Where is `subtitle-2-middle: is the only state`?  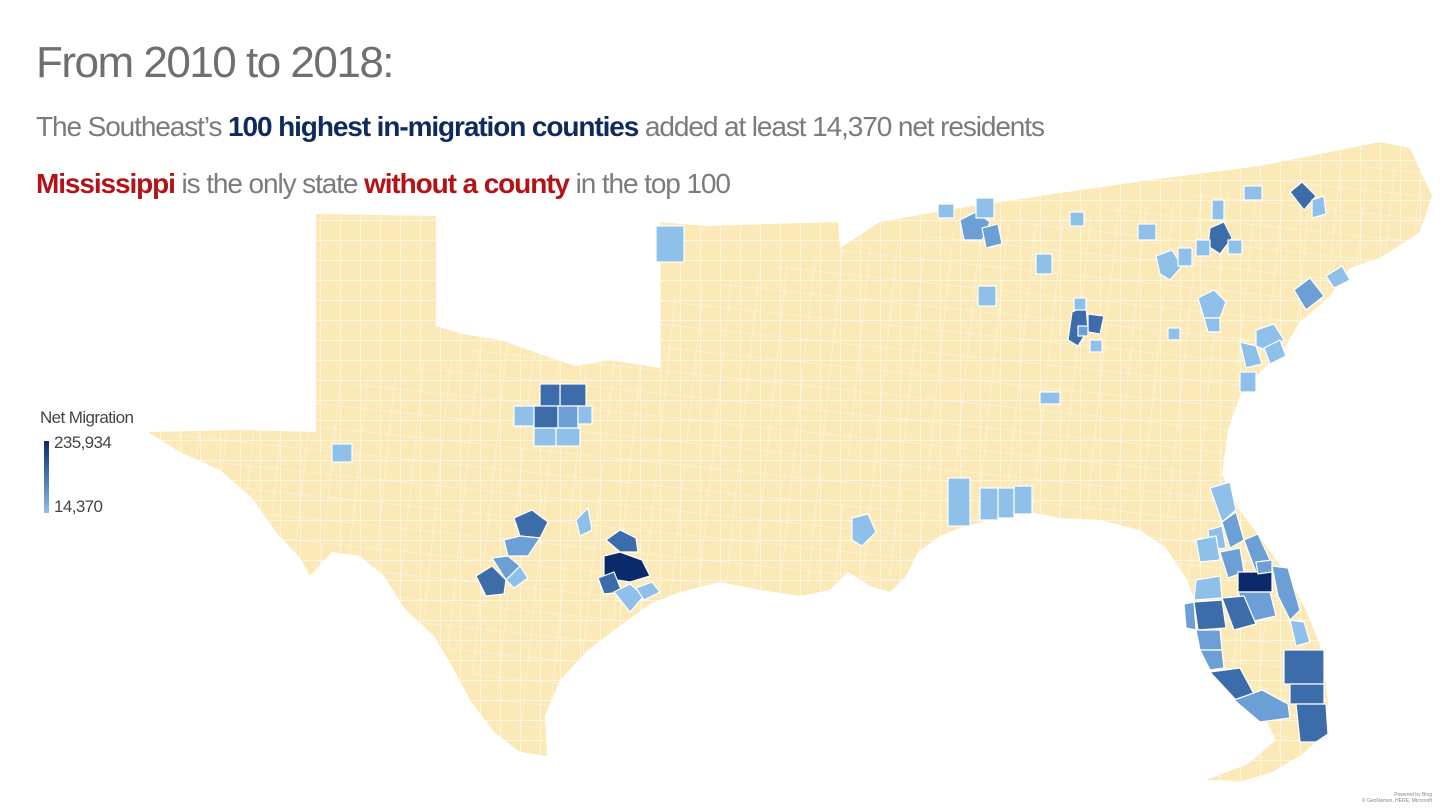
subtitle-2-middle: is the only state is located at coordinates (269, 183).